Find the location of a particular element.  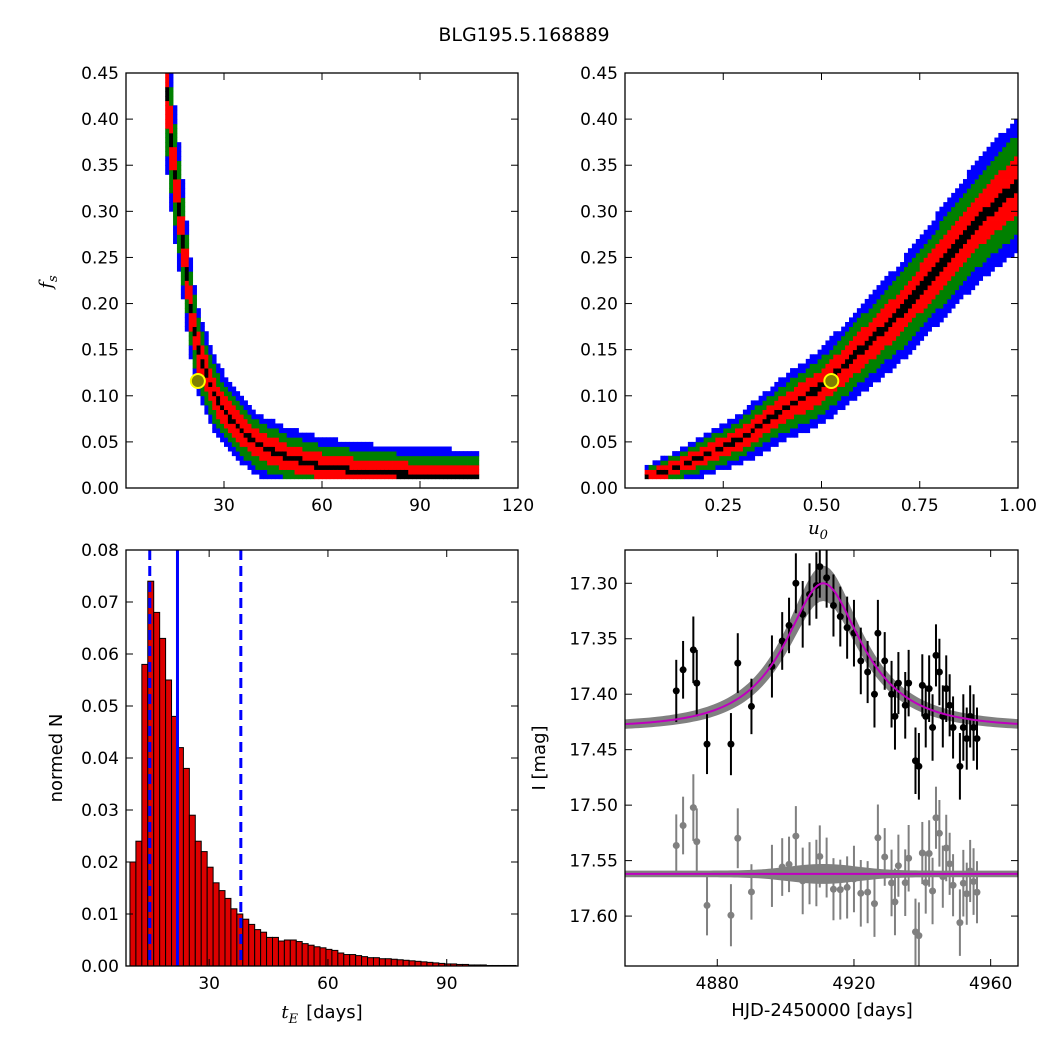

data-point is located at coordinates (707, 744).